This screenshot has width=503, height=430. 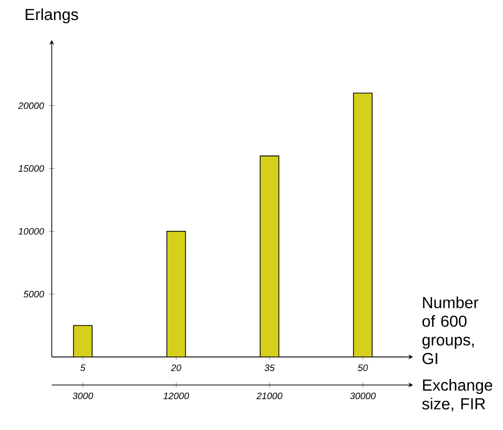 What do you see at coordinates (269, 396) in the screenshot?
I see `x2-tick-label: 21000` at bounding box center [269, 396].